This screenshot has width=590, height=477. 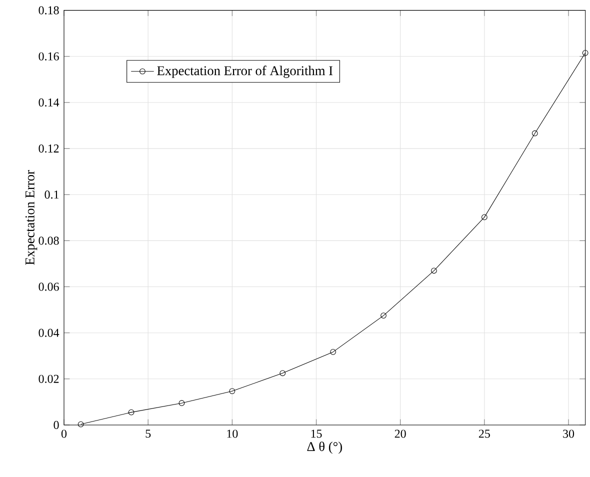 What do you see at coordinates (56, 425) in the screenshot?
I see `y-tick-label: 0` at bounding box center [56, 425].